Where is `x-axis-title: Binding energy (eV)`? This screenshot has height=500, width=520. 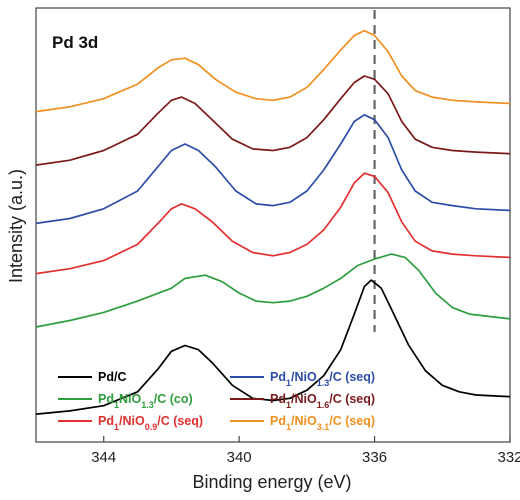
x-axis-title: Binding energy (eV) is located at coordinates (271, 482).